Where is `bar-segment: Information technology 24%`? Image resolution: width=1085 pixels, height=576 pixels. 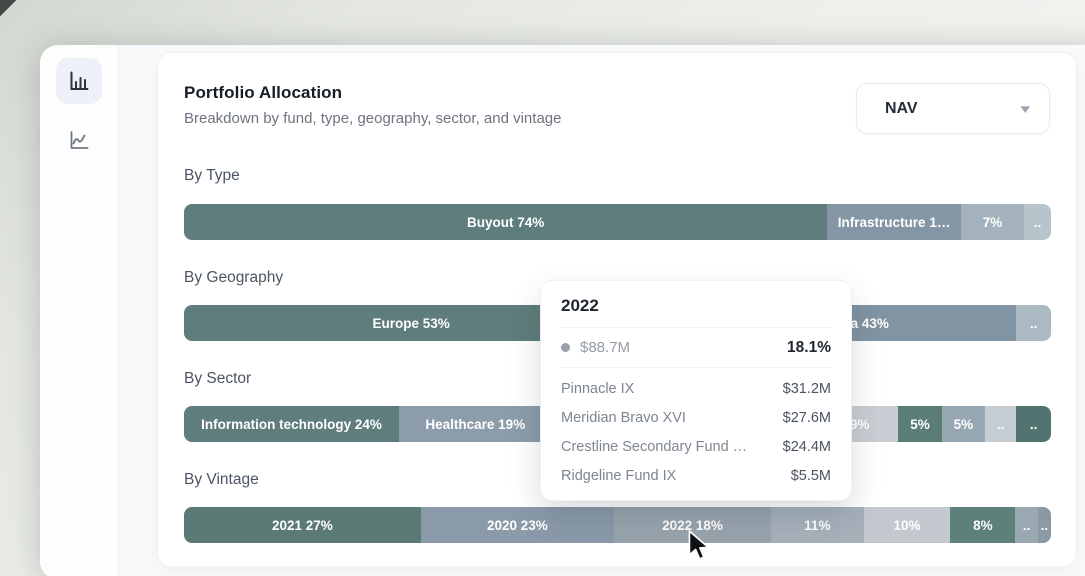
bar-segment: Information technology 24% is located at coordinates (292, 424).